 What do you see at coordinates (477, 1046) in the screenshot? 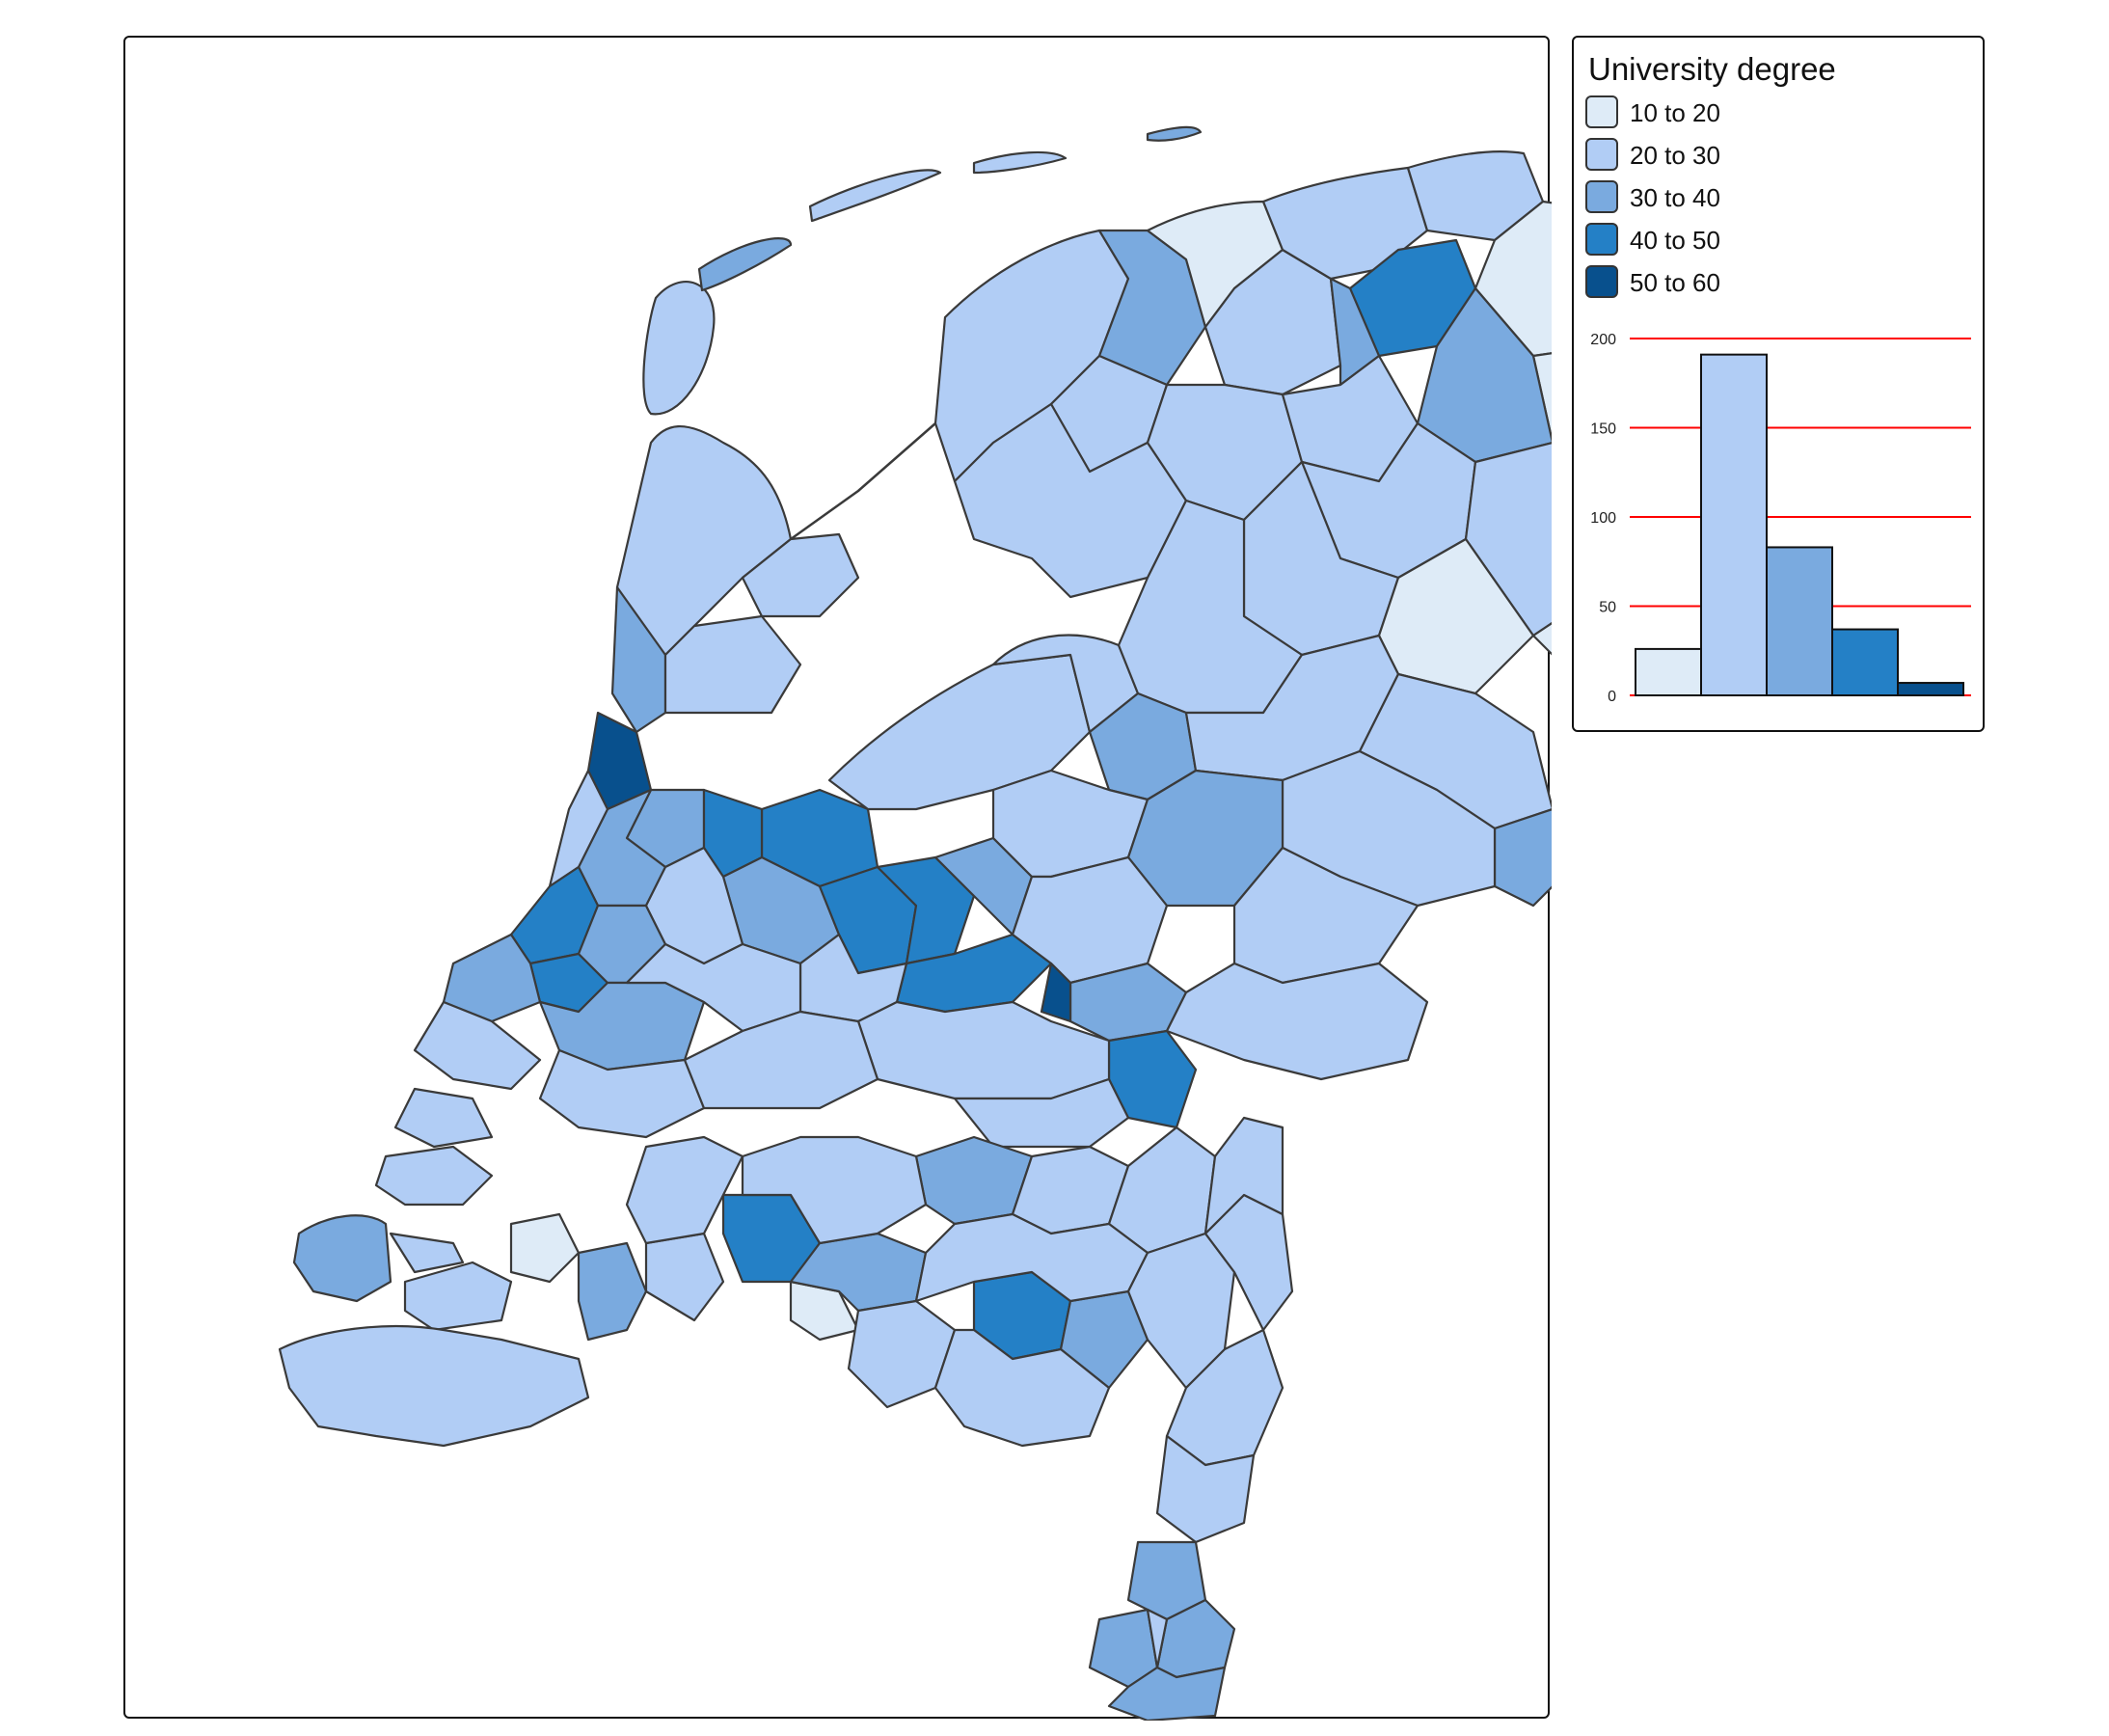
I see `region-voorne-putten` at bounding box center [477, 1046].